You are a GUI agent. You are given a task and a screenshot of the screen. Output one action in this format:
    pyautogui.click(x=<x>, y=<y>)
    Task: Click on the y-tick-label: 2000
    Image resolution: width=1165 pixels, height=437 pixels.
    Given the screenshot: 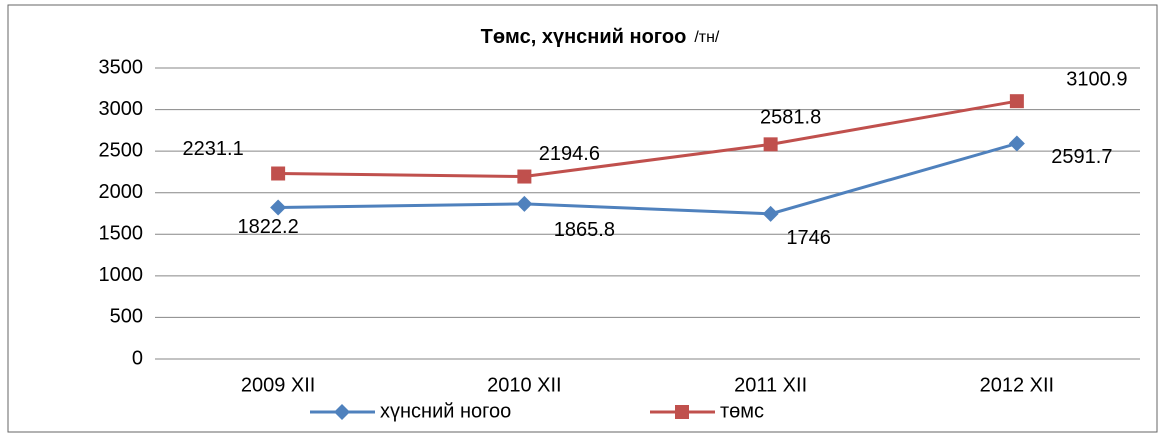 What is the action you would take?
    pyautogui.click(x=121, y=192)
    